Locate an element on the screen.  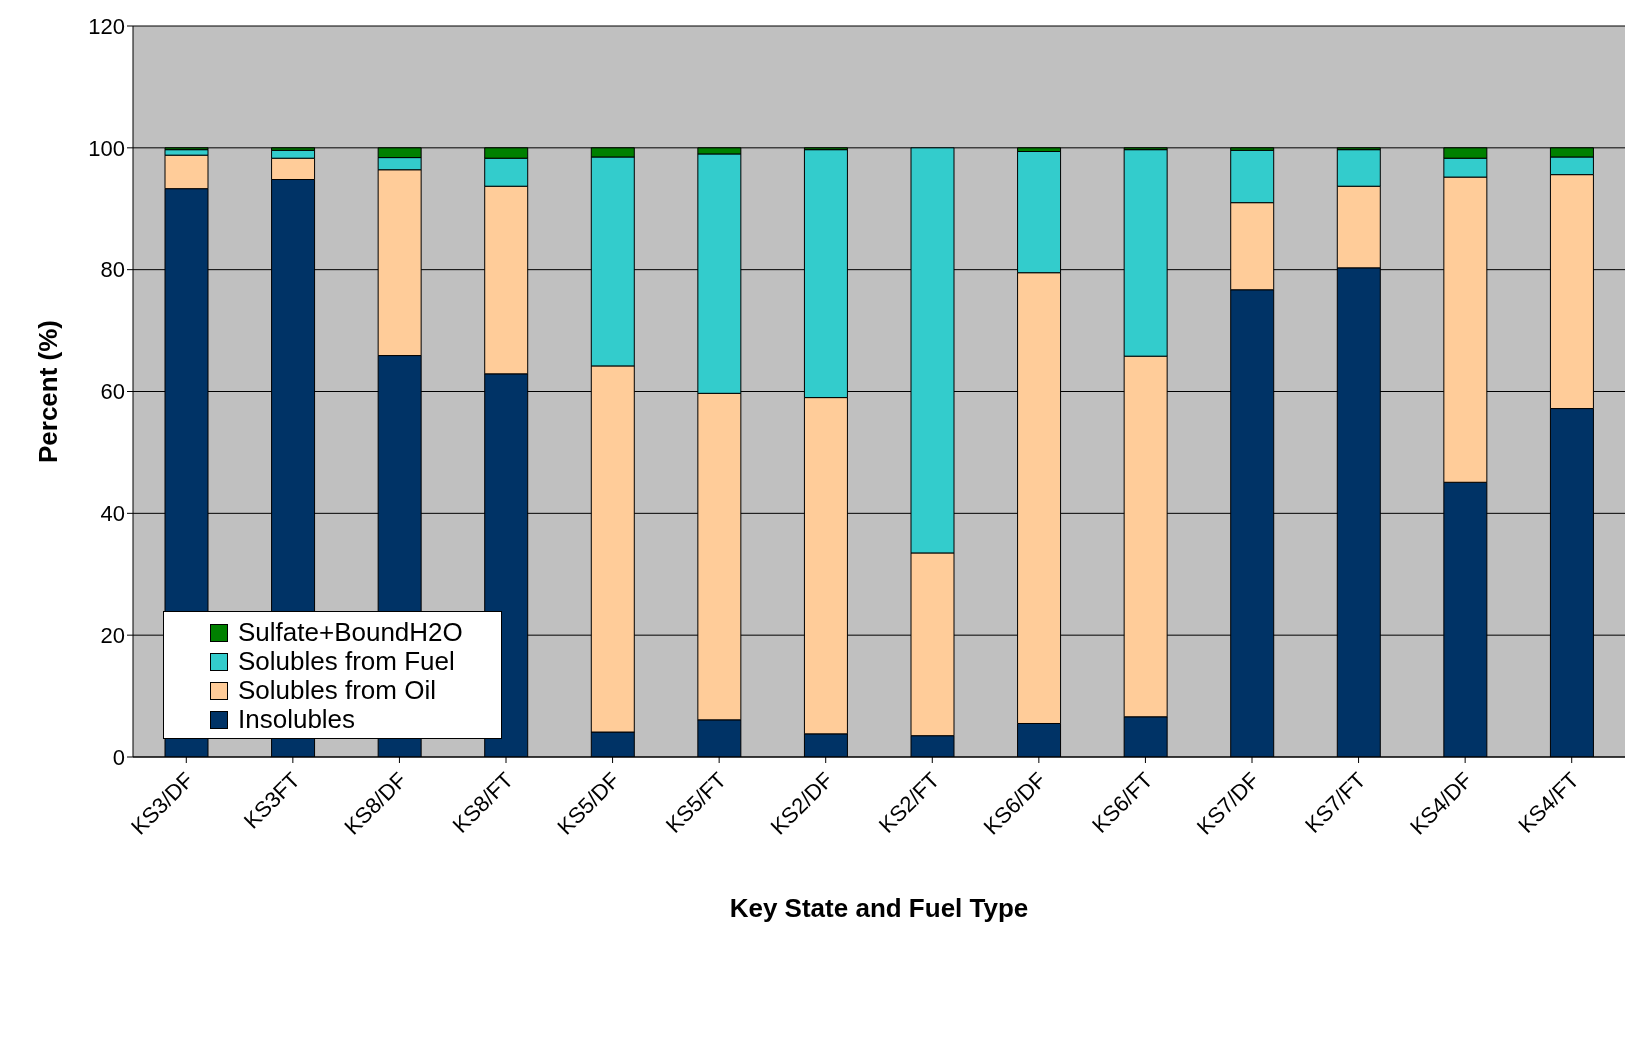
legend-label: Insolubles is located at coordinates (297, 719).